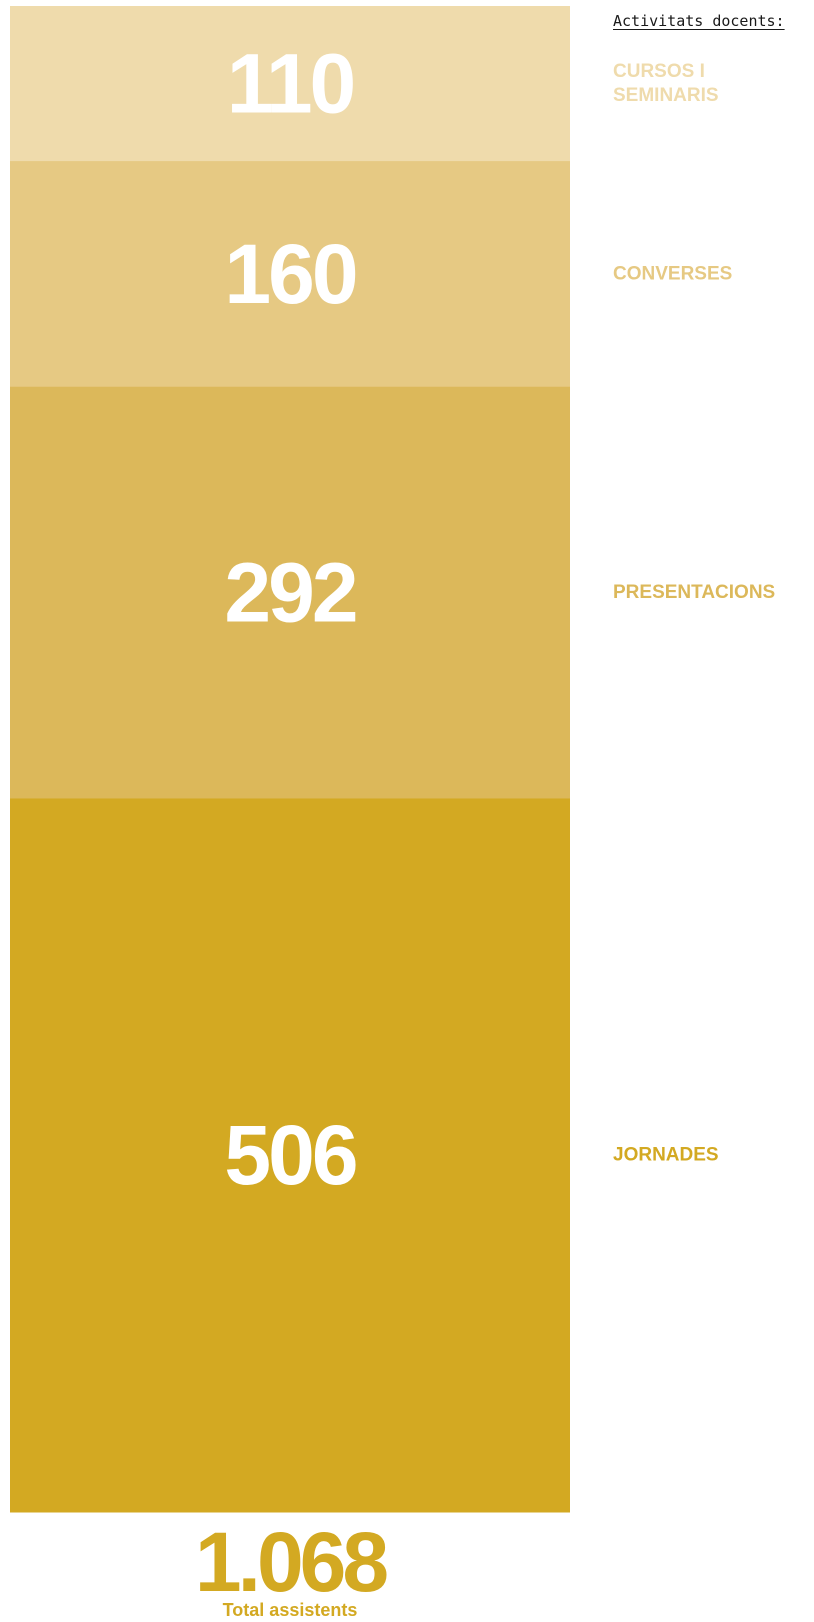 The height and width of the screenshot is (1622, 814). What do you see at coordinates (672, 273) in the screenshot?
I see `category-label: CONVERSES` at bounding box center [672, 273].